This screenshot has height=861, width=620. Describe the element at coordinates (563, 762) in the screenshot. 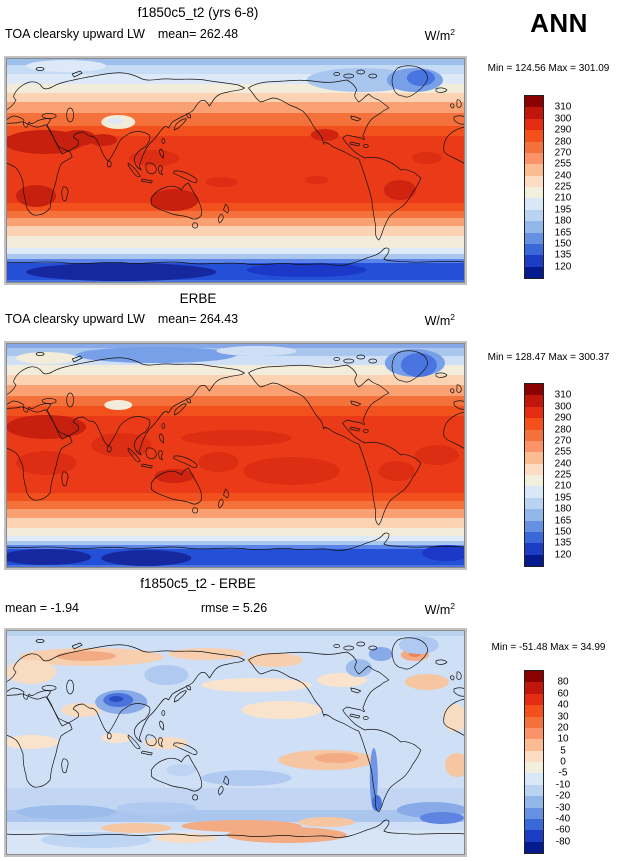

I see `colorbar-tick-label: 0` at that location.